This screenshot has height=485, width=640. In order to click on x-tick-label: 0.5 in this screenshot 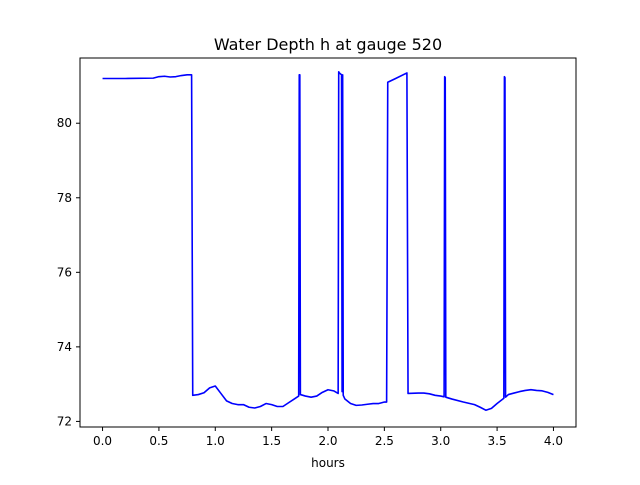, I will do `click(158, 441)`.